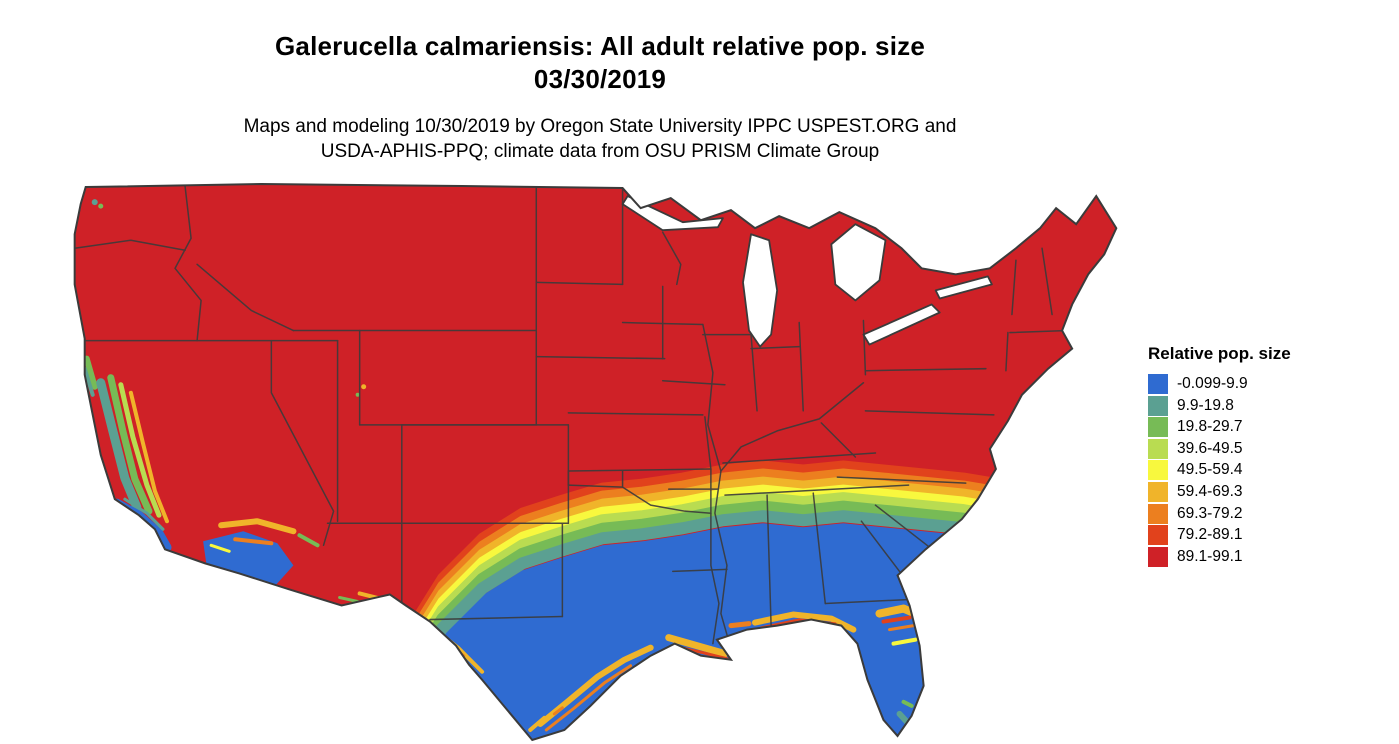 This screenshot has height=744, width=1399. What do you see at coordinates (1263, 556) in the screenshot?
I see `legend-item: 89.1-99.1` at bounding box center [1263, 556].